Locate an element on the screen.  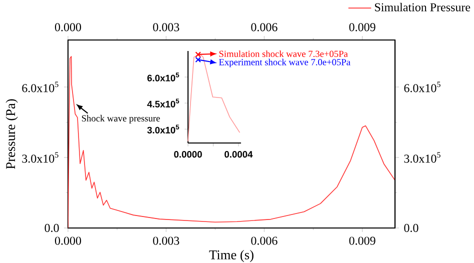
y2-tick-label: 6.0x10$^{5}$ is located at coordinates (422, 87).